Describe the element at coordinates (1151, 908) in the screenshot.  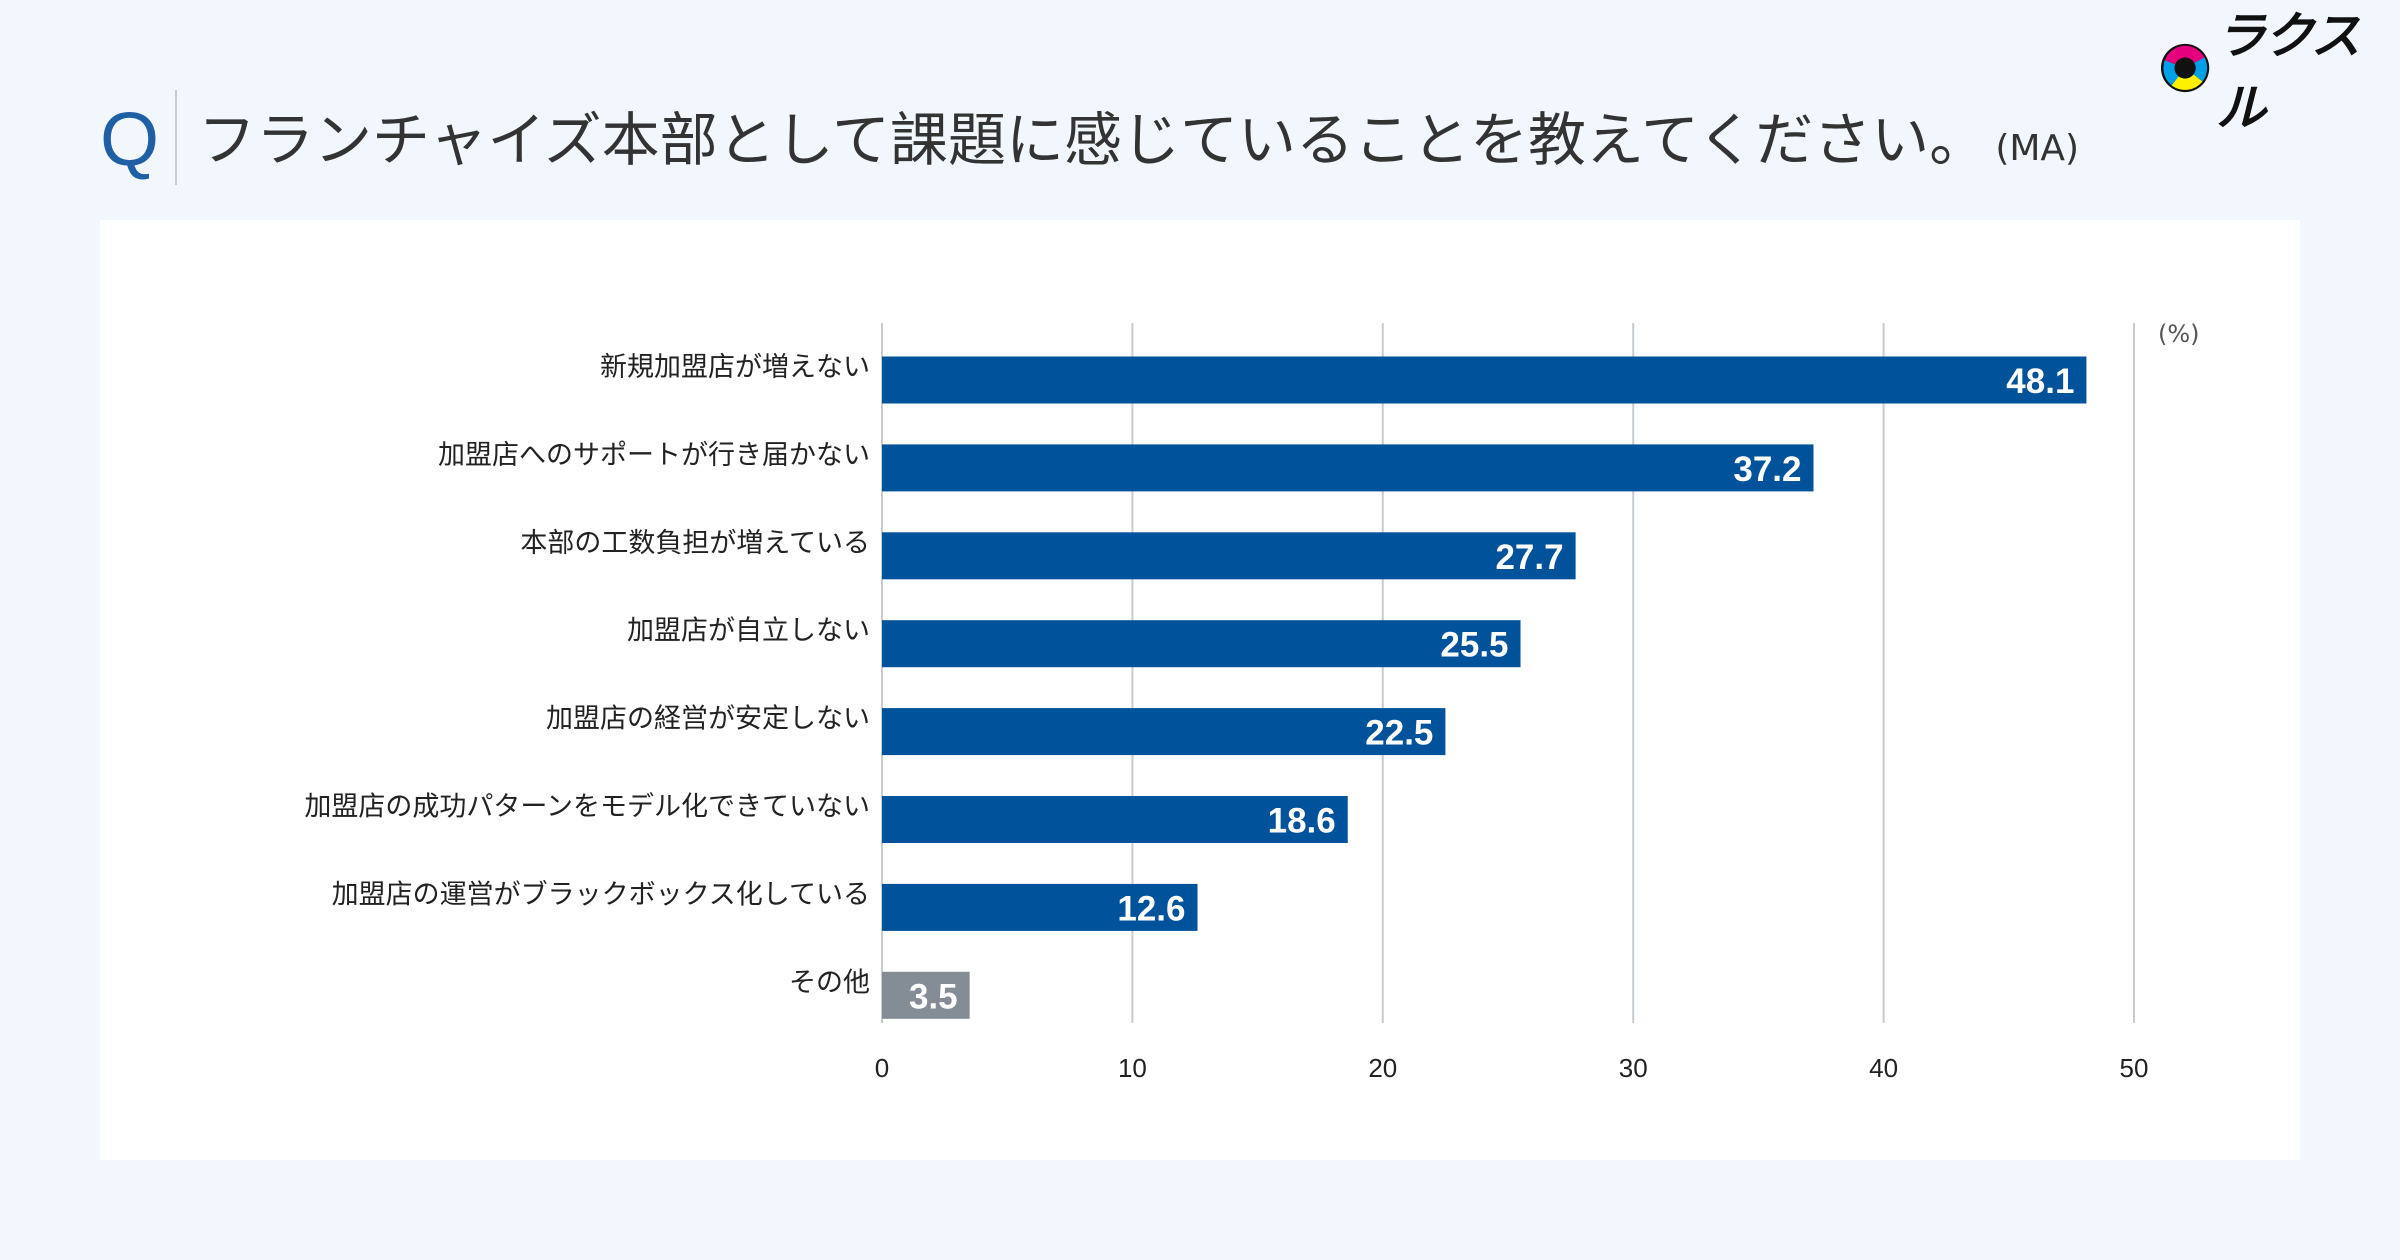
I see `value-label: 12.6` at that location.